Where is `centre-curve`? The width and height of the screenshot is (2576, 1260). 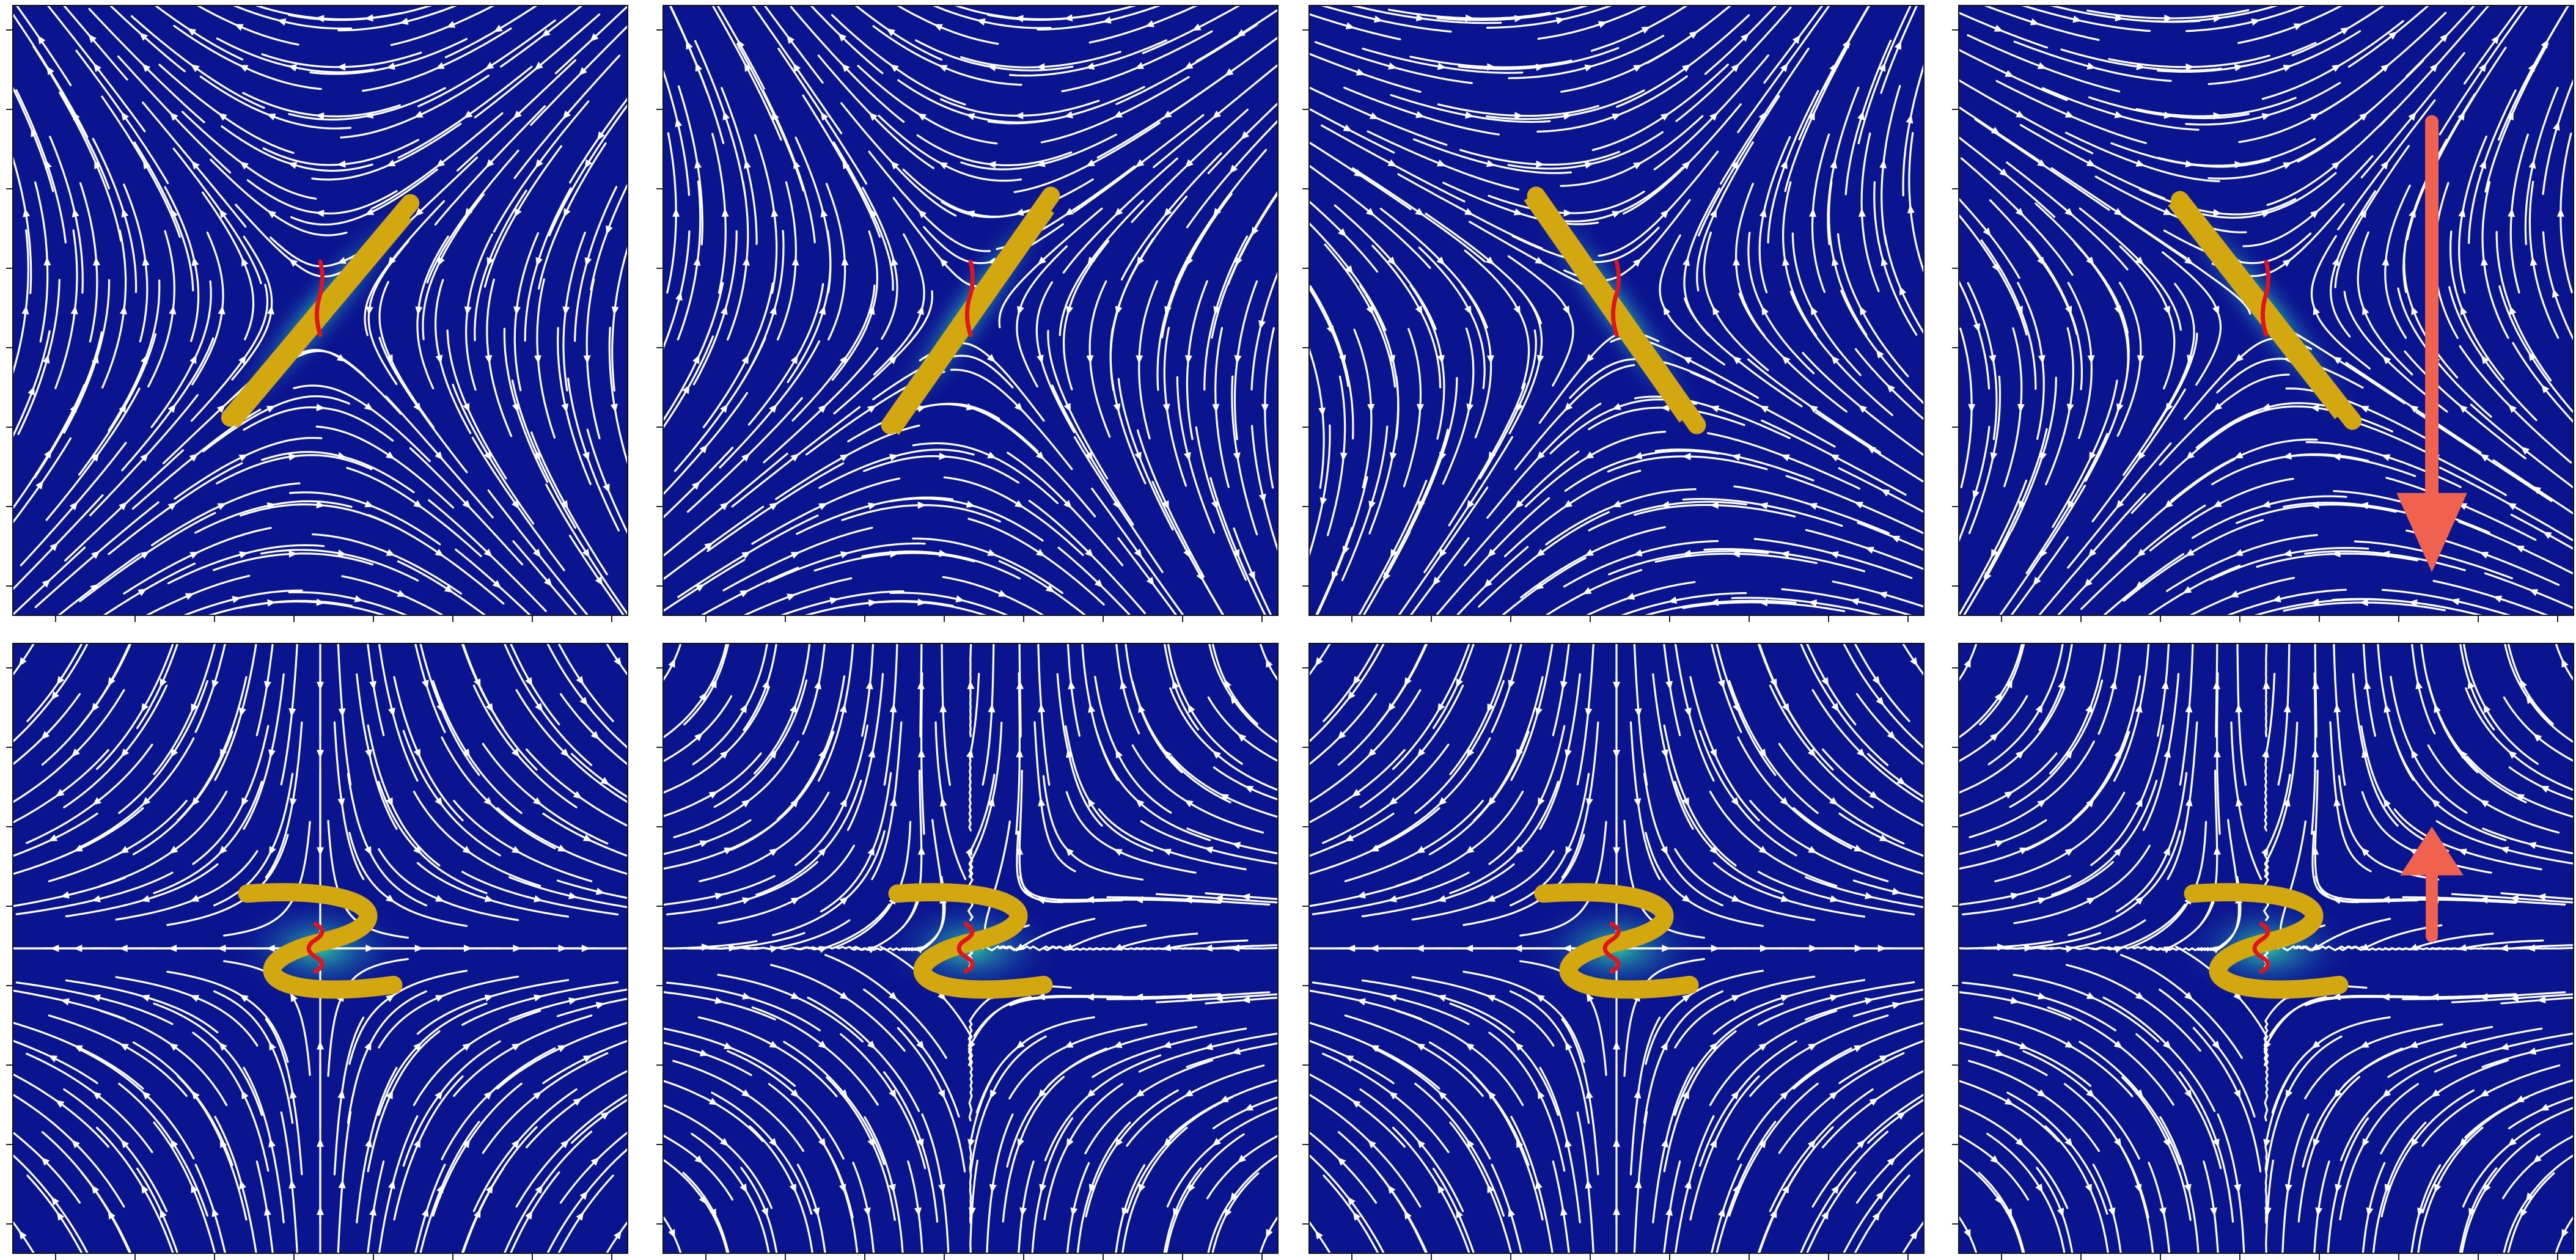 centre-curve is located at coordinates (320, 298).